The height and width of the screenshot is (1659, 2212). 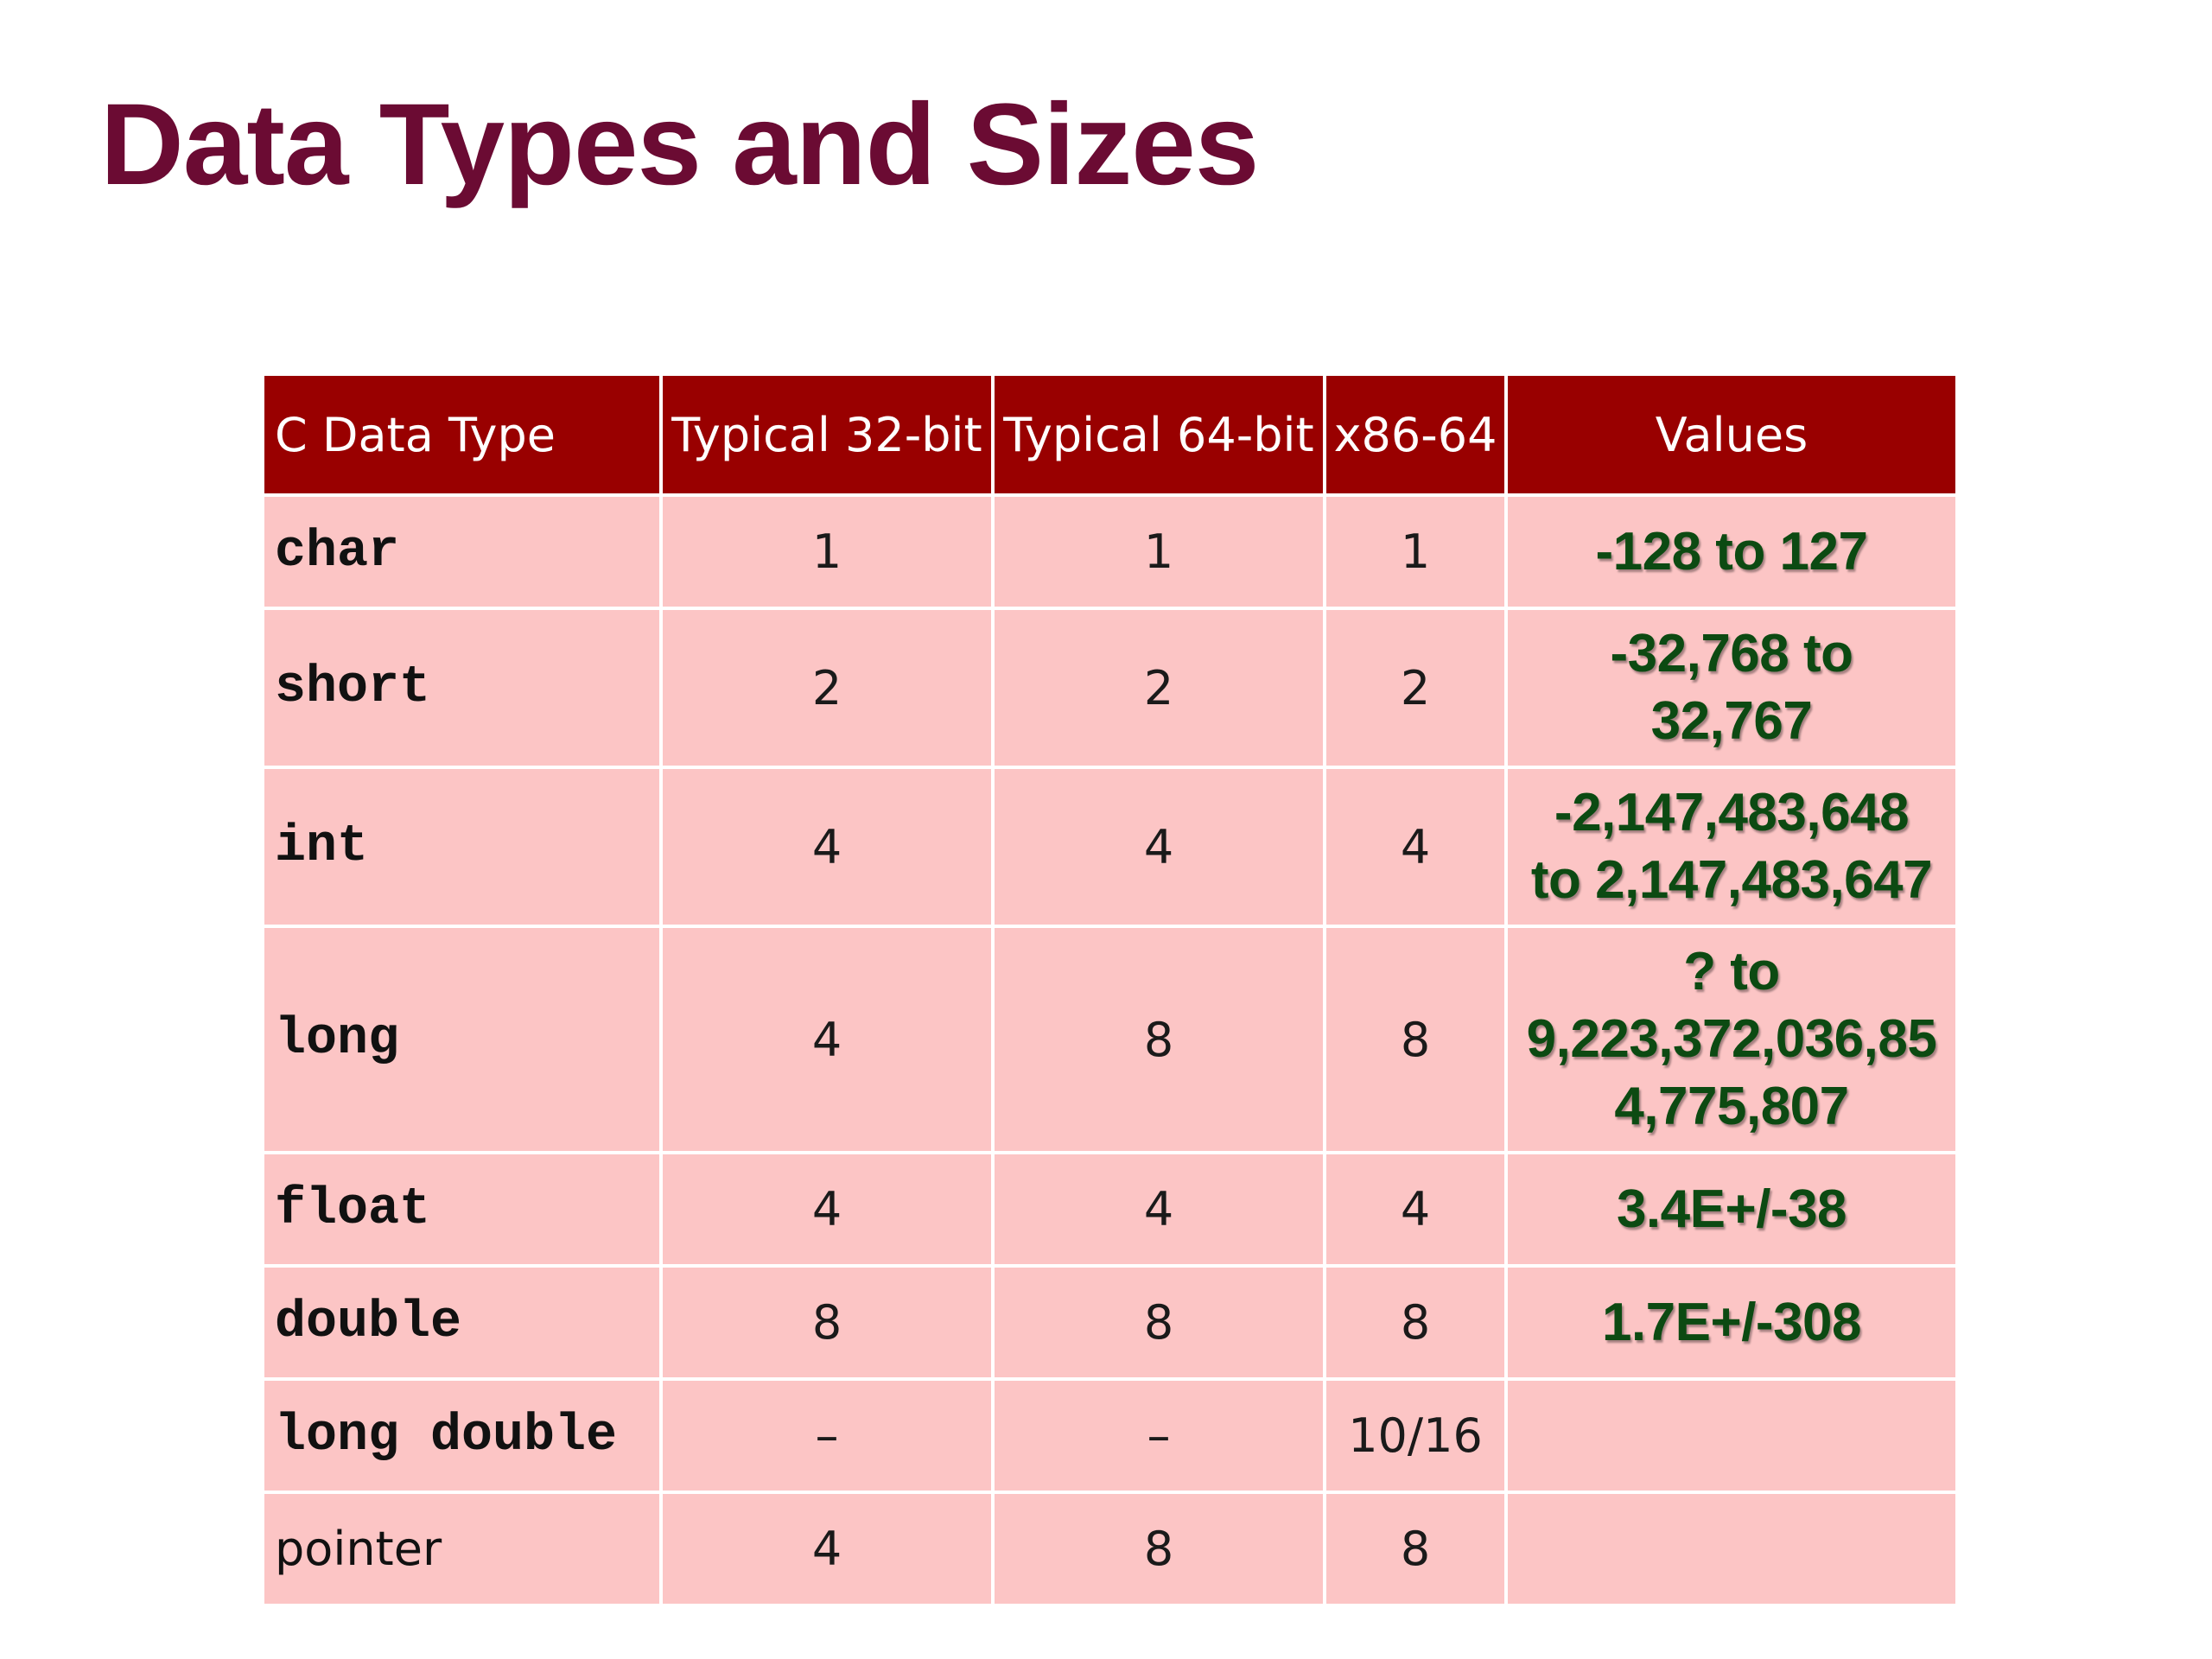 What do you see at coordinates (827, 1322) in the screenshot?
I see `size-32-bit-cell: 8` at bounding box center [827, 1322].